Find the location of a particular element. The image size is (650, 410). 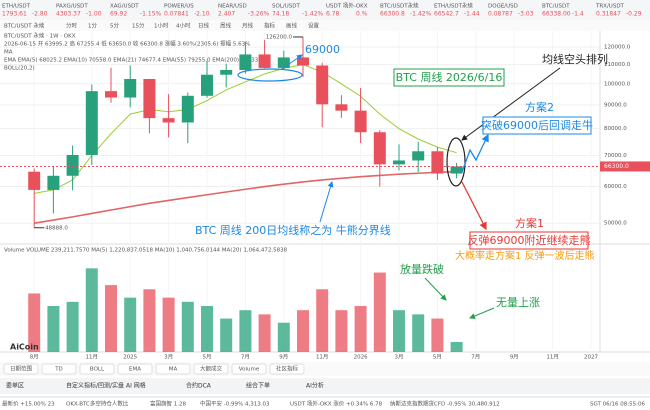

ticker-price: 66338.00 is located at coordinates (556, 14).